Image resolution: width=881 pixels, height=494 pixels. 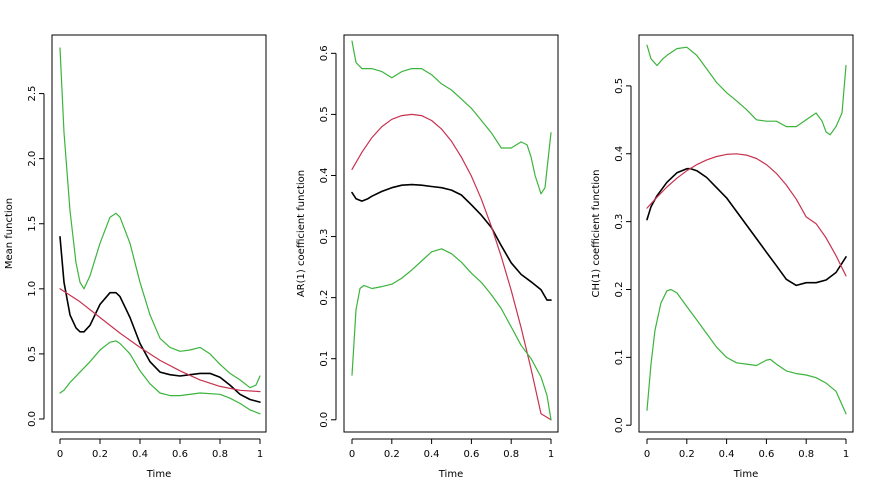 What do you see at coordinates (9, 233) in the screenshot?
I see `y-axis-title: Mean function` at bounding box center [9, 233].